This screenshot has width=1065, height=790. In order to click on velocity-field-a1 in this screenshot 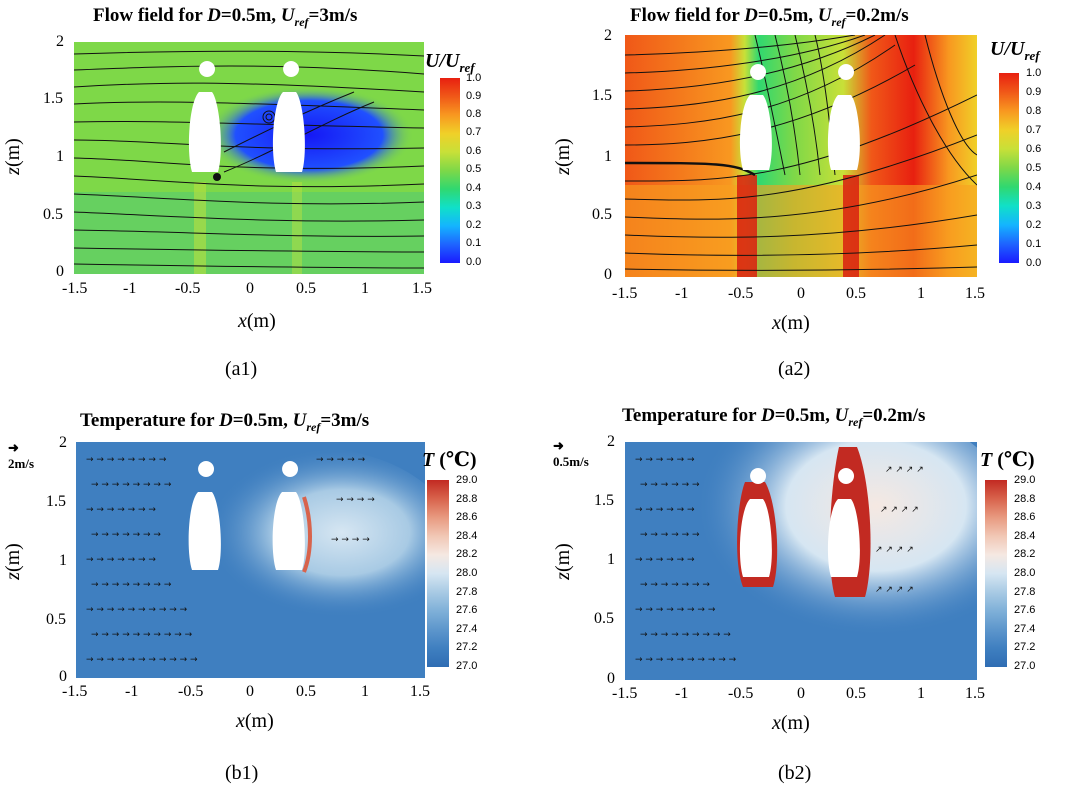, I will do `click(249, 158)`.